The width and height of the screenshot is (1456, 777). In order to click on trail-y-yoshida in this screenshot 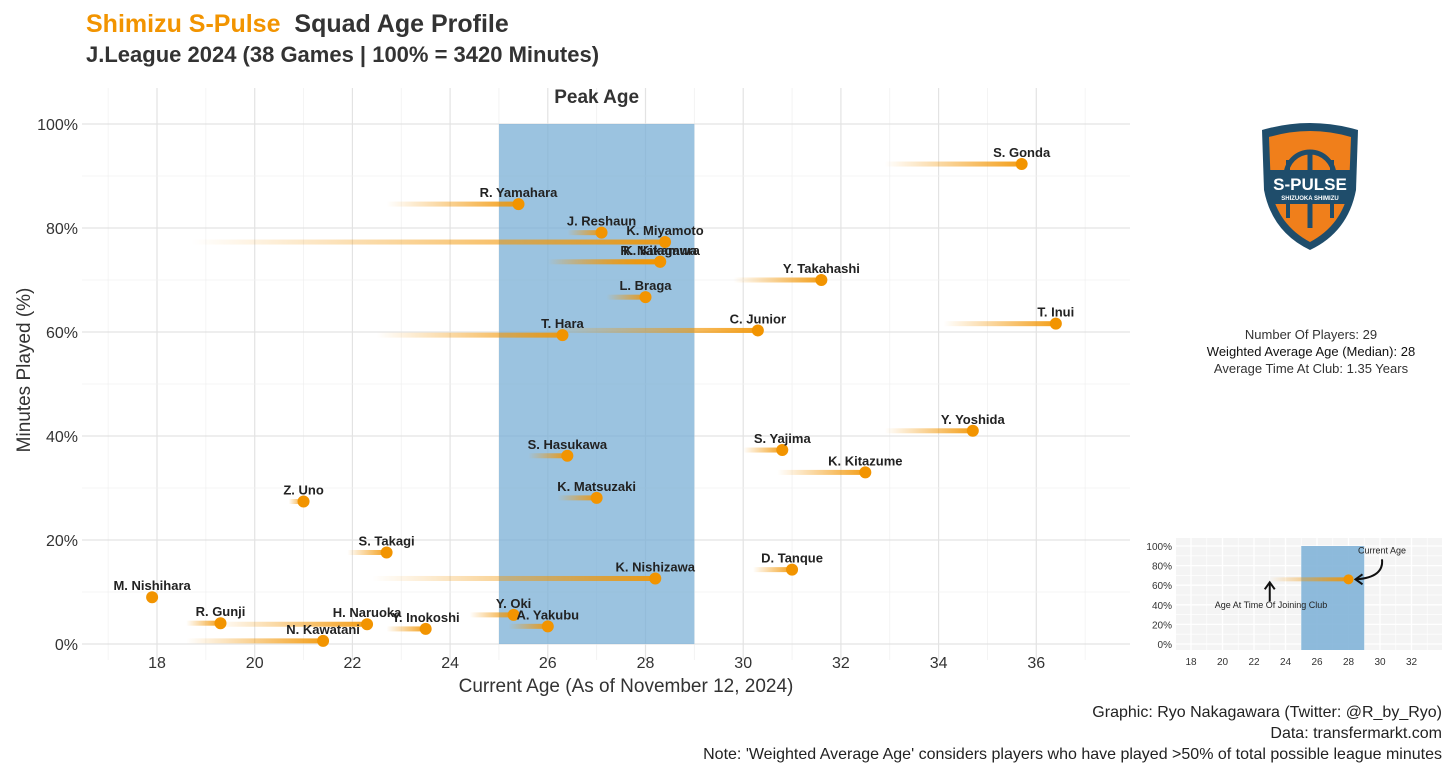, I will do `click(928, 431)`.